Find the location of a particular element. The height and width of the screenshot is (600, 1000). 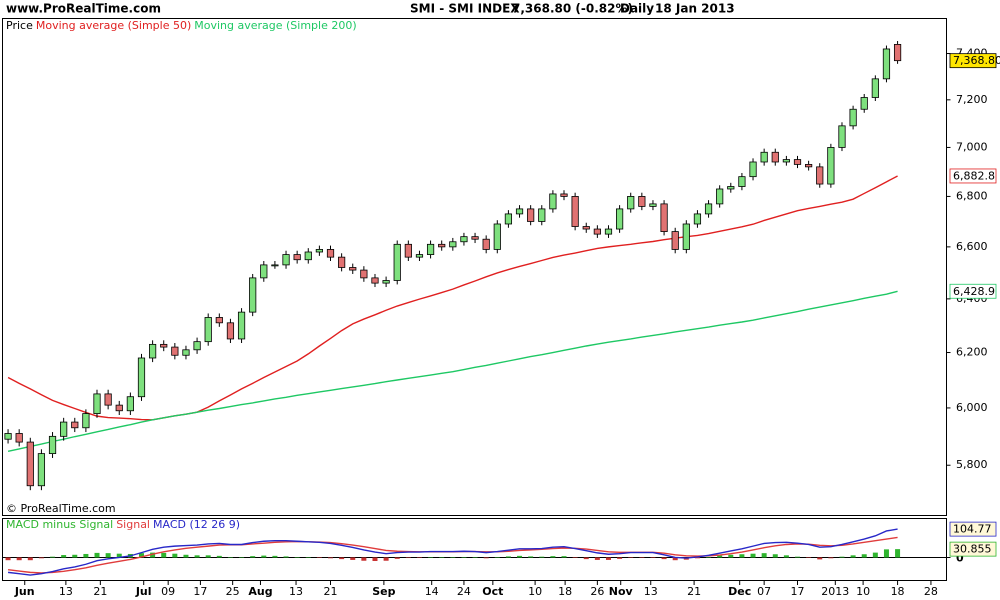

legend-entry: Moving average (Simple 50) is located at coordinates (113, 25).